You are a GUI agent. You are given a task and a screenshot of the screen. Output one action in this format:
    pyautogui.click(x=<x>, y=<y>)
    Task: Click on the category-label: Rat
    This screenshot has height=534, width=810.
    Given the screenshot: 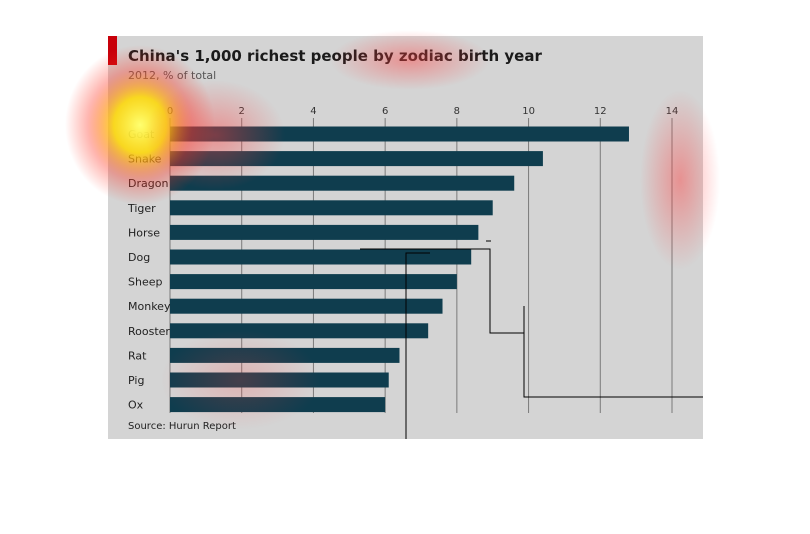 What is the action you would take?
    pyautogui.click(x=137, y=355)
    